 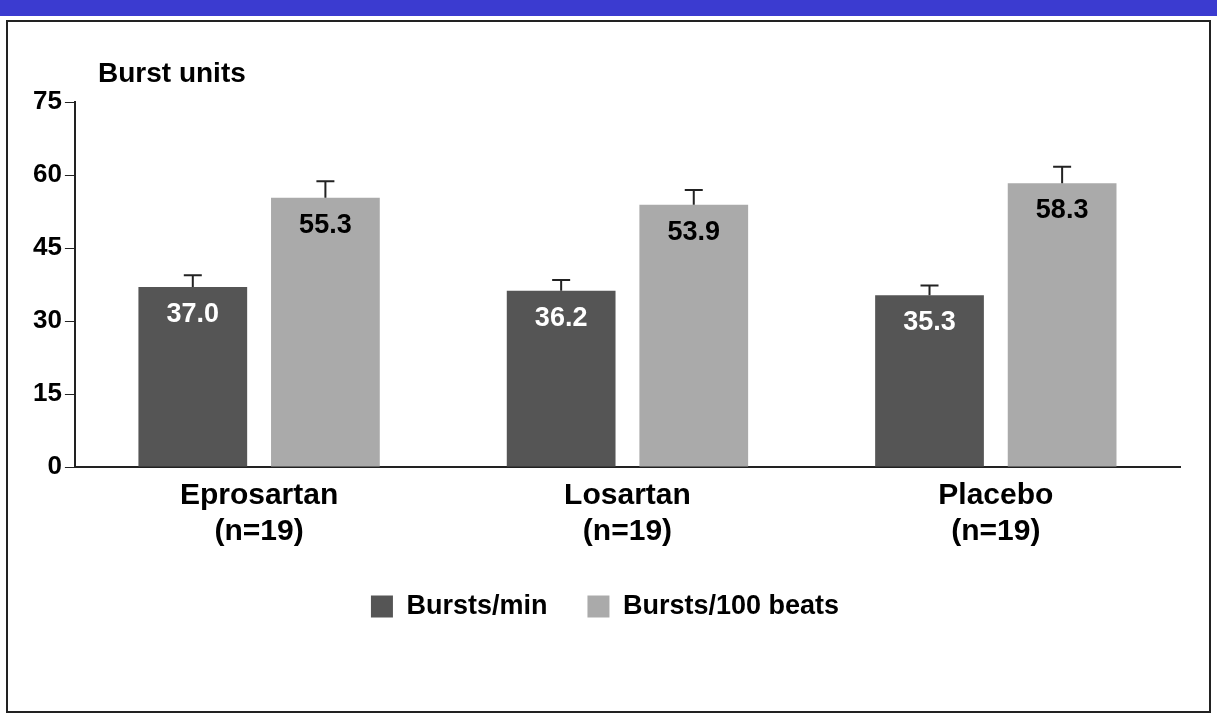 I want to click on data-label: 35.3, so click(x=929, y=321).